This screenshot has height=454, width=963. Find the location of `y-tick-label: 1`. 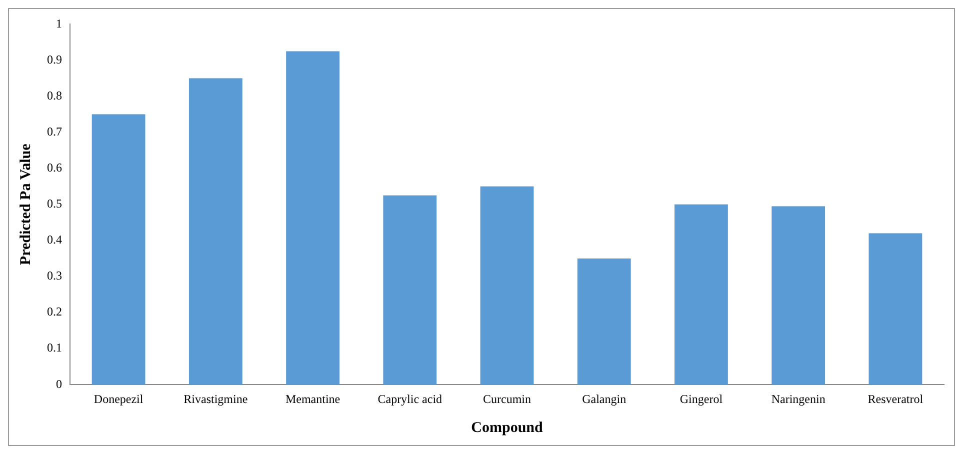

y-tick-label: 1 is located at coordinates (59, 23).